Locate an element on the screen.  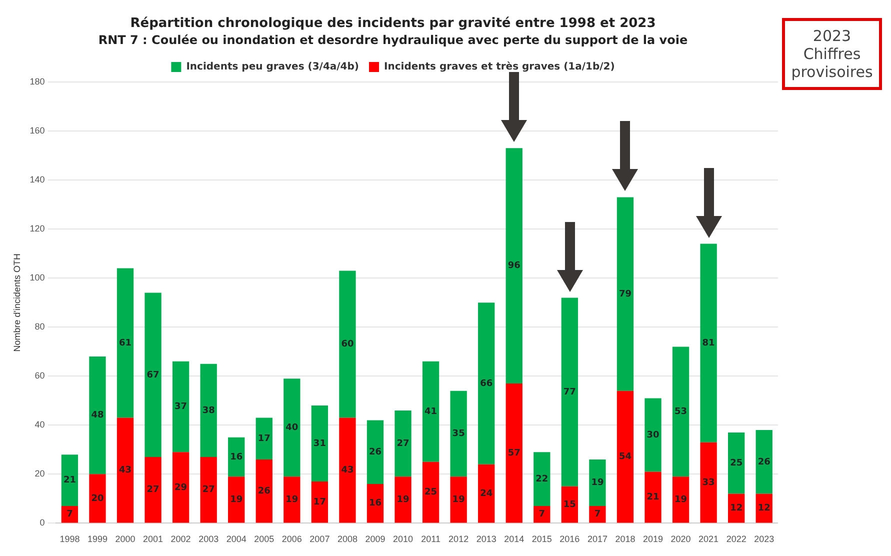
data-label: 79 is located at coordinates (625, 294).